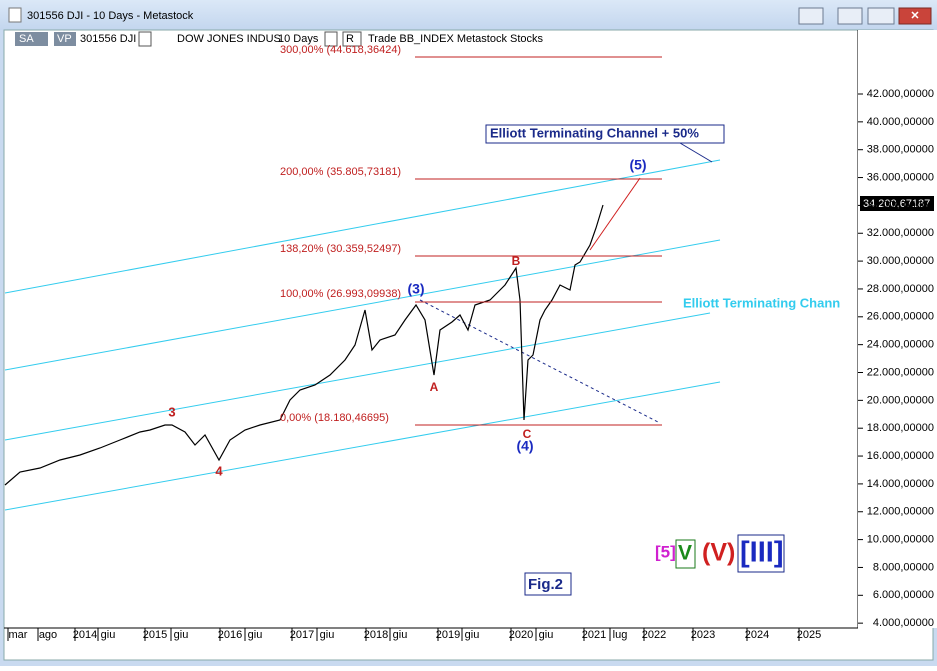 The height and width of the screenshot is (671, 937). I want to click on close-button, so click(915, 16).